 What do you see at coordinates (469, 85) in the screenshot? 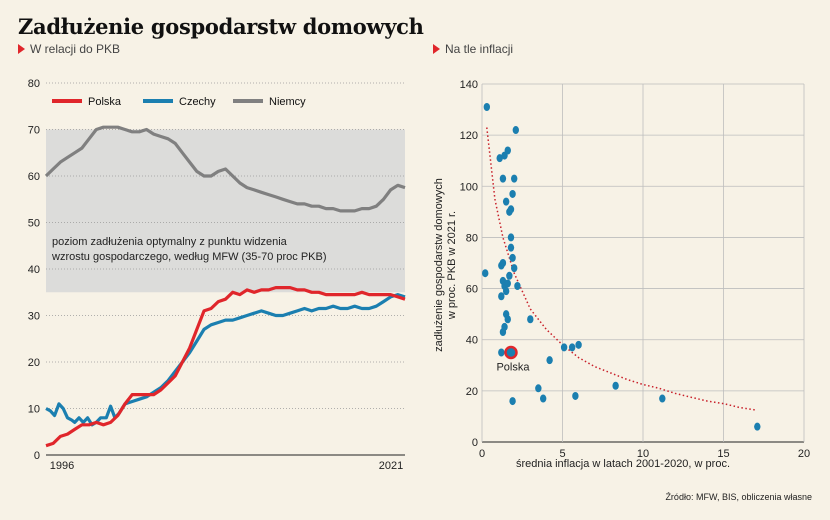
I see `y-tick-label: 140` at bounding box center [469, 85].